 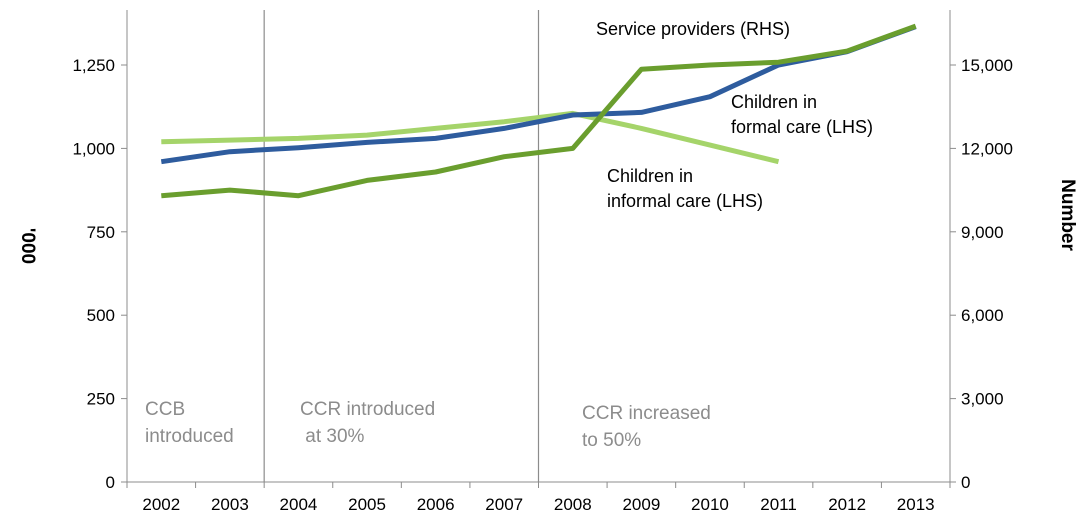 I want to click on x-tick-label: 2005, so click(x=367, y=504).